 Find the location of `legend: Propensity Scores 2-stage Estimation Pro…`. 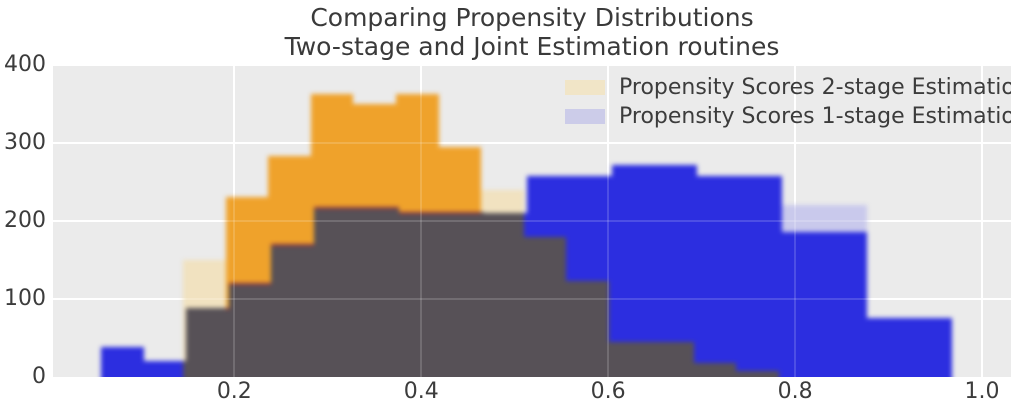

legend: Propensity Scores 2-stage Estimation Pro… is located at coordinates (788, 102).